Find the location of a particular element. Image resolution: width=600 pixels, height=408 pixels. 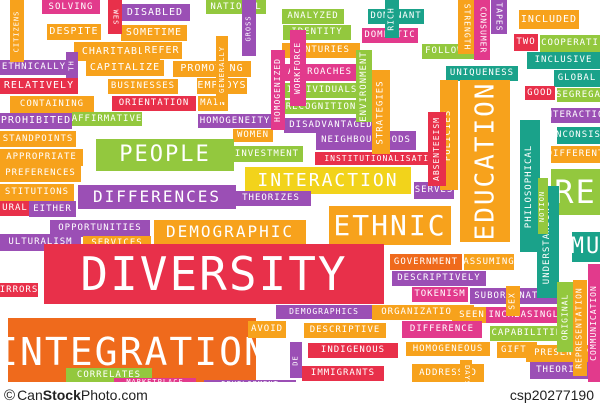

word-tile: INSTITUTIONALISATION is located at coordinates (382, 158).